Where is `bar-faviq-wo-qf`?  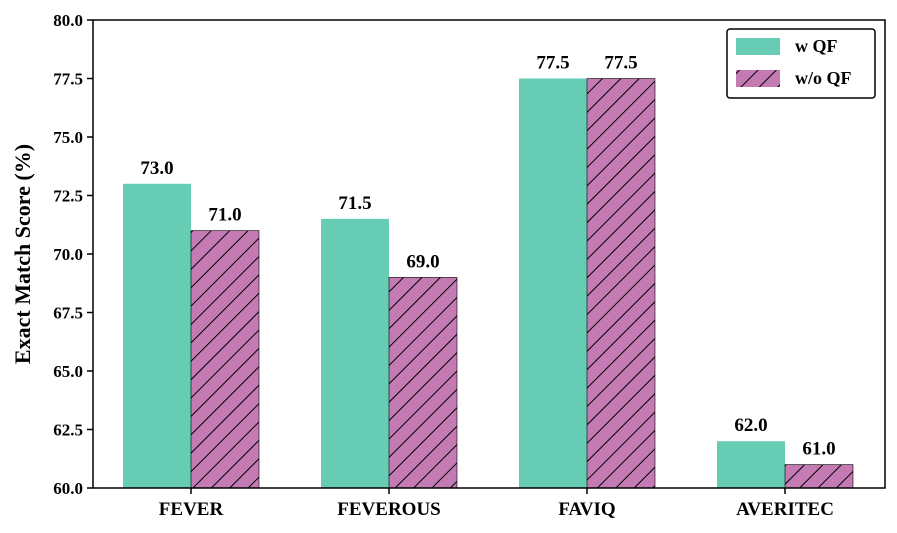
bar-faviq-wo-qf is located at coordinates (621, 283).